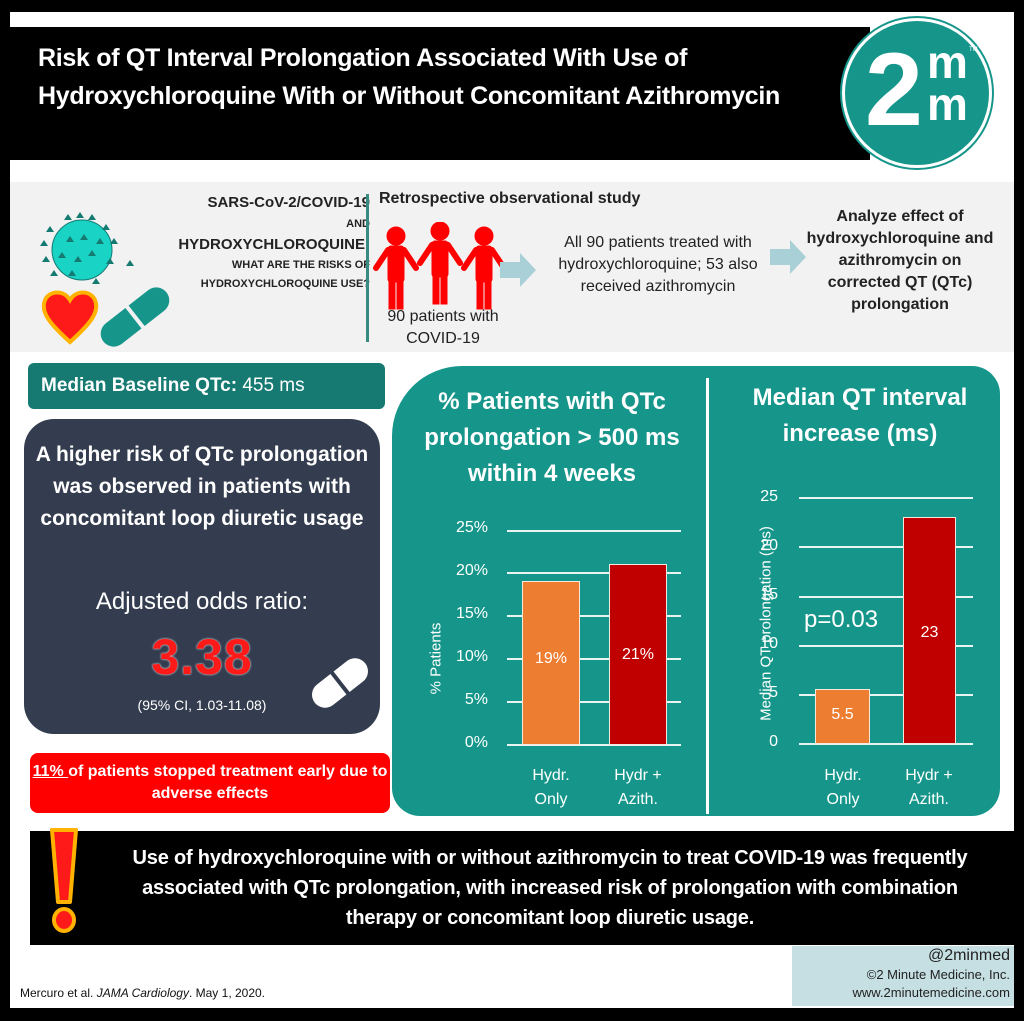 This screenshot has height=1021, width=1024. What do you see at coordinates (139, 385) in the screenshot?
I see `baseline-label: Median Baseline QTc:` at bounding box center [139, 385].